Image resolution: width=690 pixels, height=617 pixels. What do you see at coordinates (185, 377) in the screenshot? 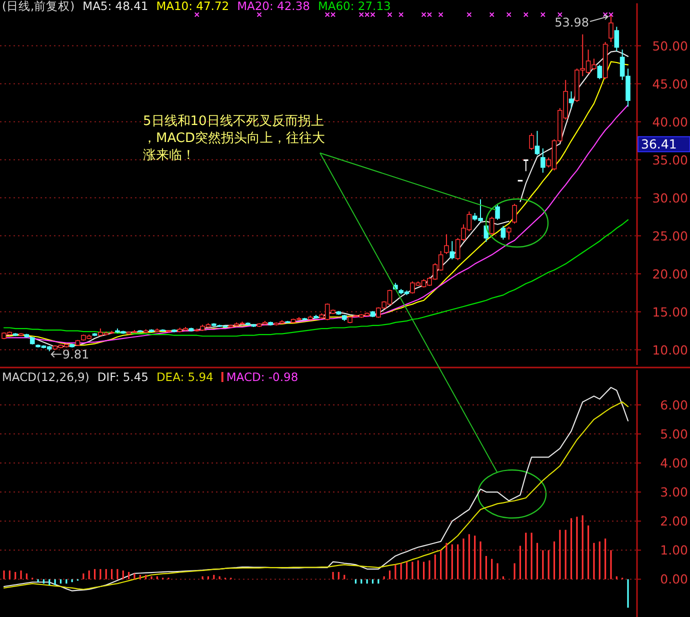
I see `text: DEA: 5.94` at bounding box center [185, 377].